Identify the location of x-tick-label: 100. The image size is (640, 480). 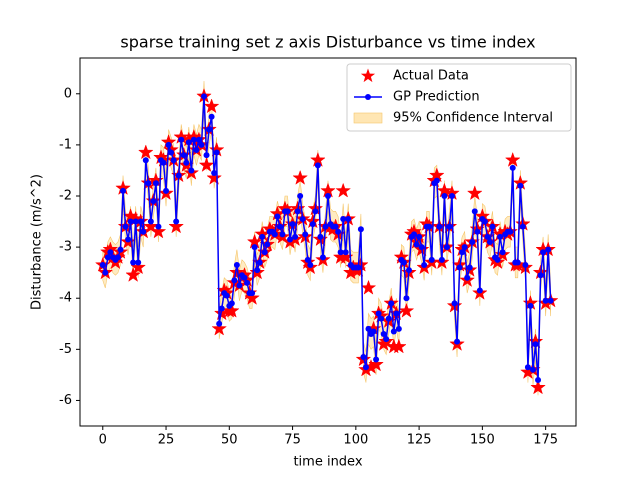
(355, 440).